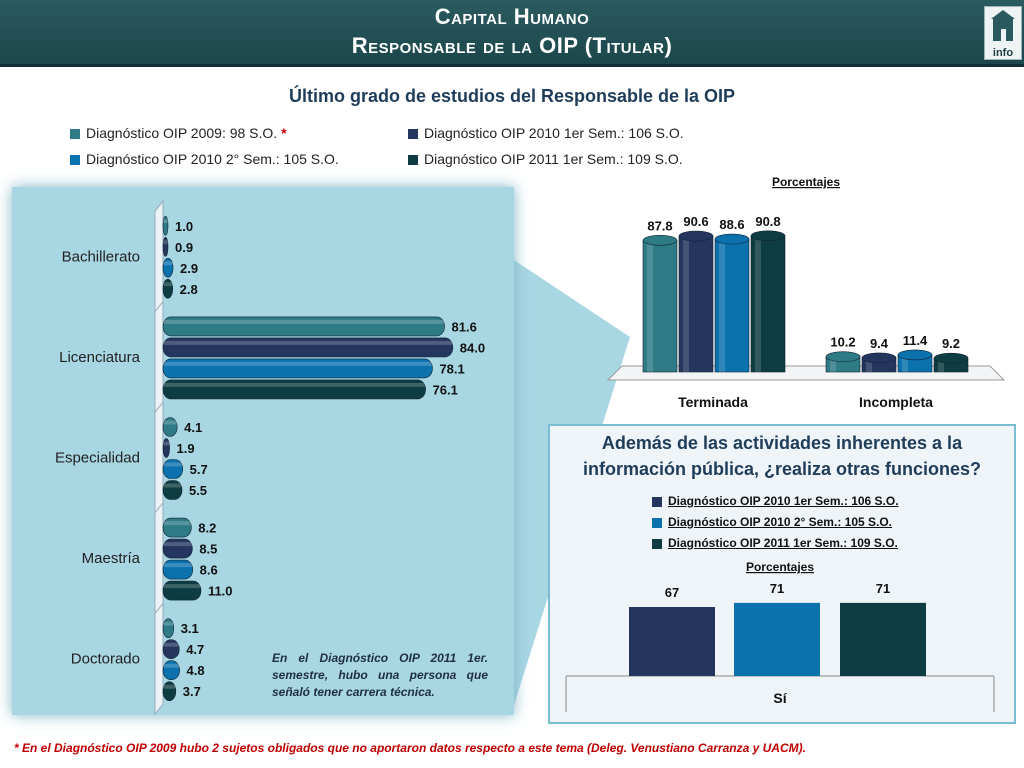 The image size is (1024, 768). Describe the element at coordinates (780, 698) in the screenshot. I see `category-label: Sí` at that location.